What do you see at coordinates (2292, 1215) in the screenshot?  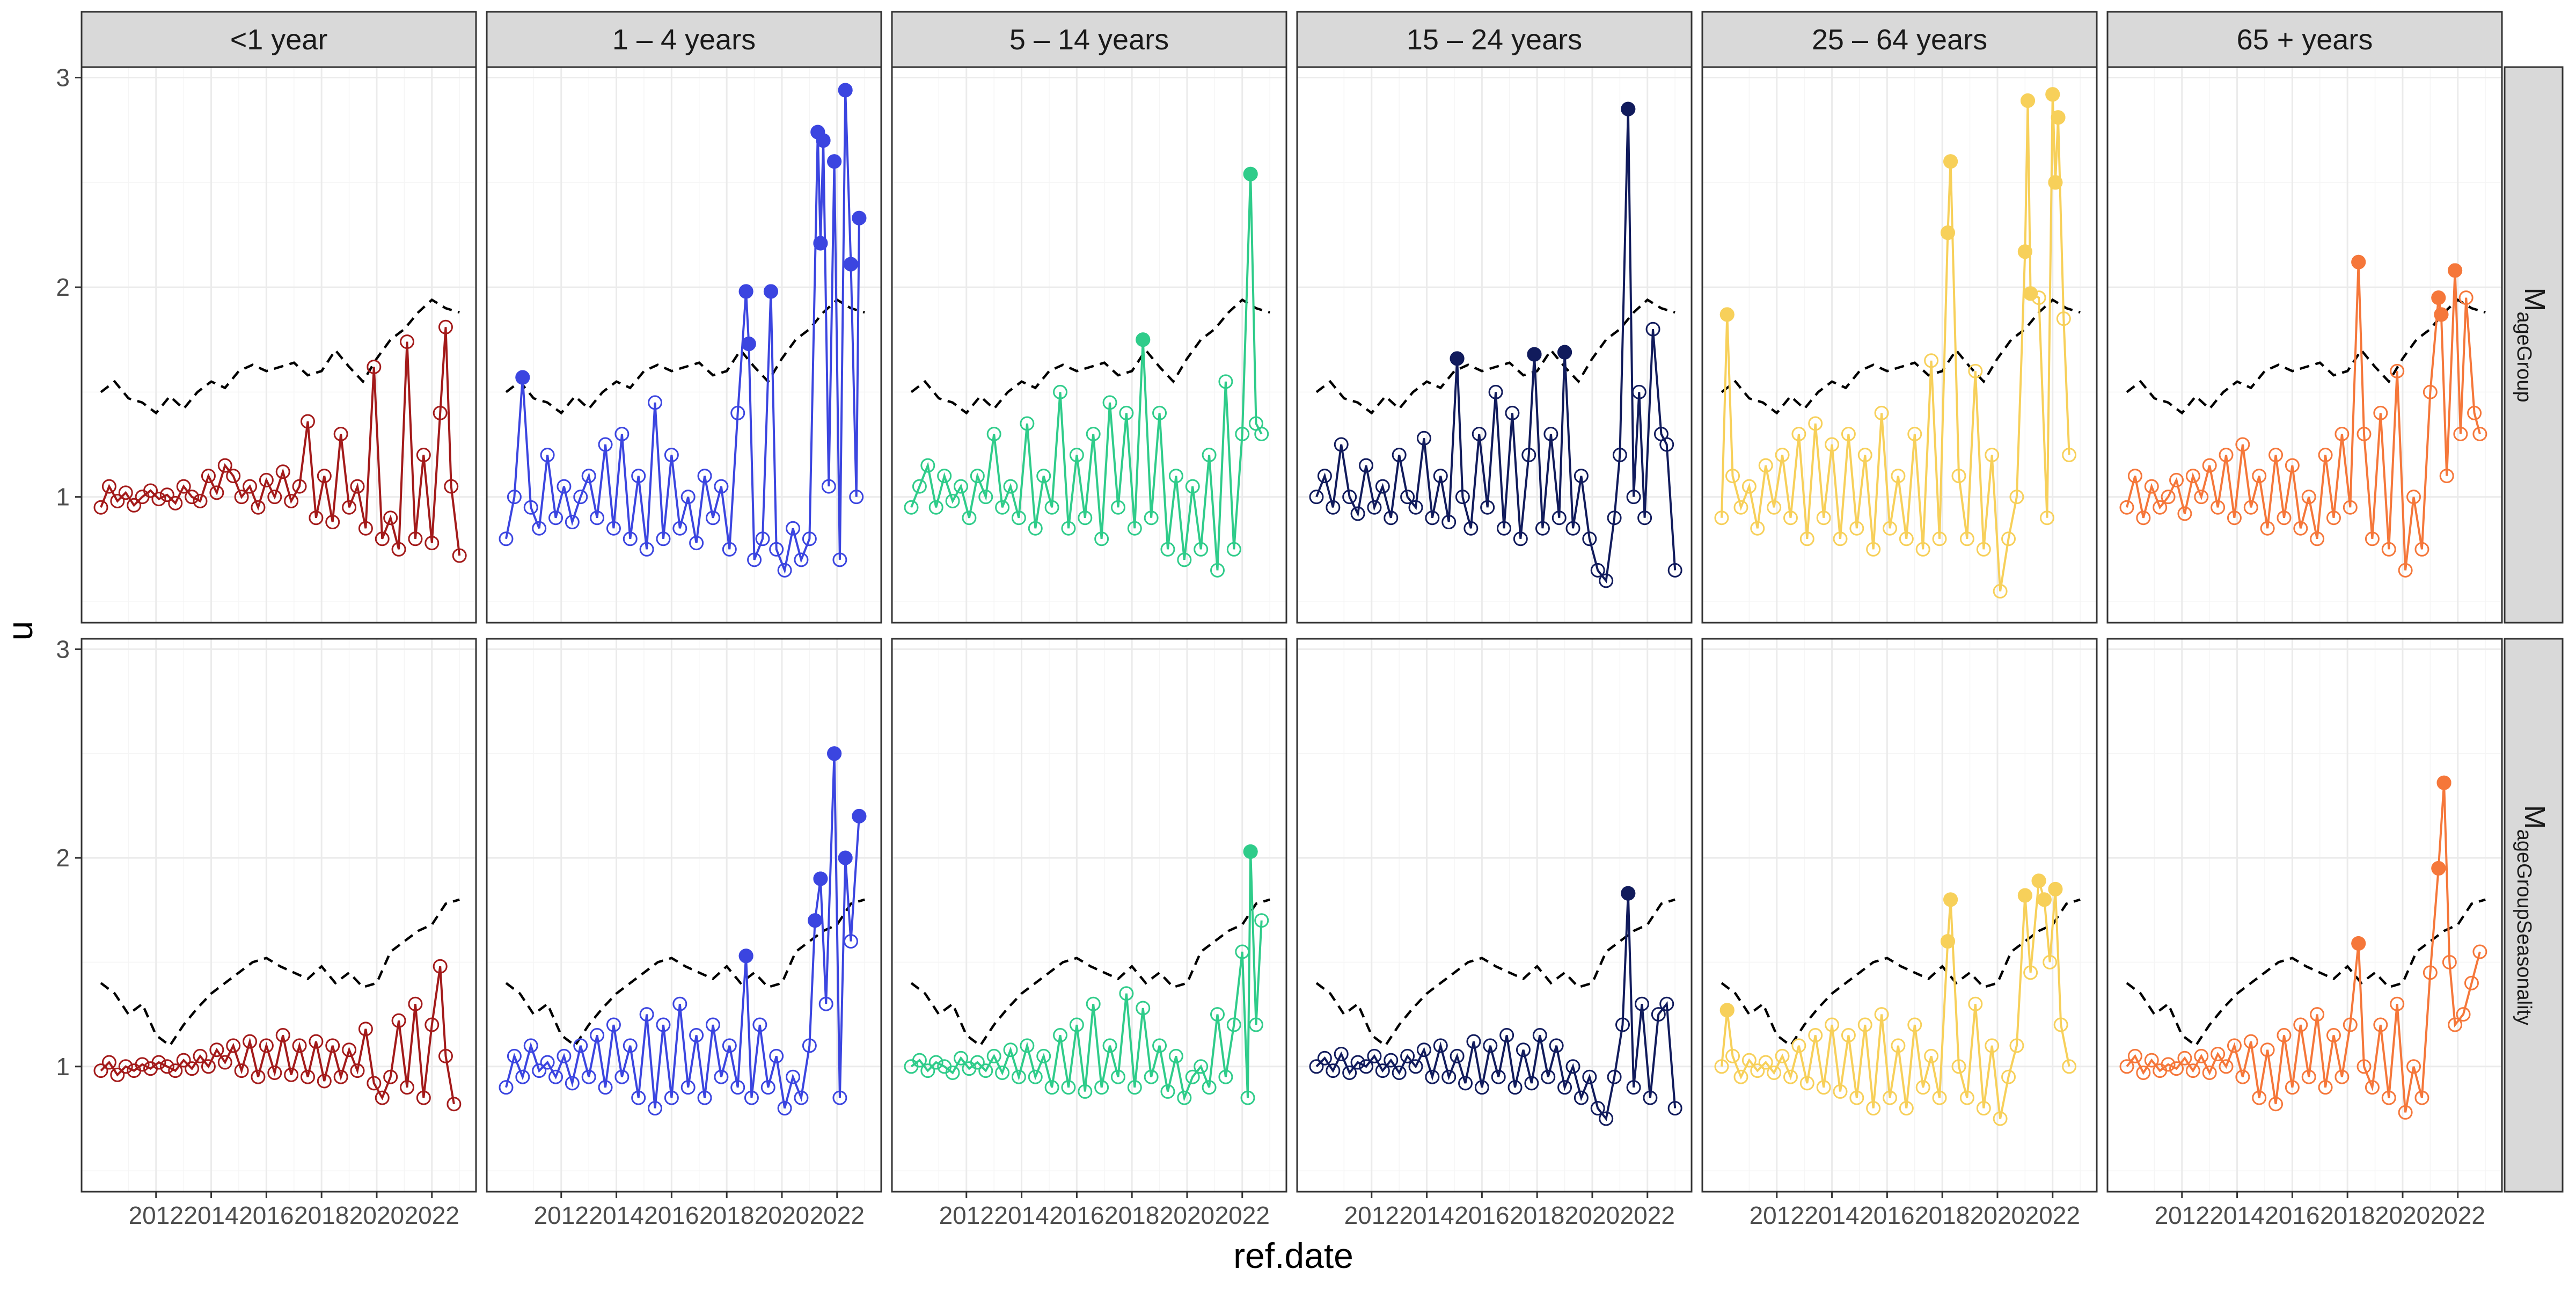 I see `x-tick-label: 2016` at bounding box center [2292, 1215].